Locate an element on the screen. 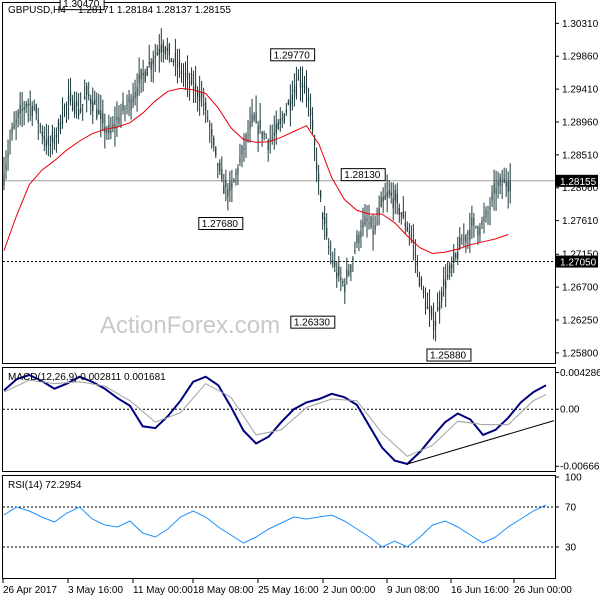 The width and height of the screenshot is (600, 600). annotation-label: 1.28130 is located at coordinates (362, 175).